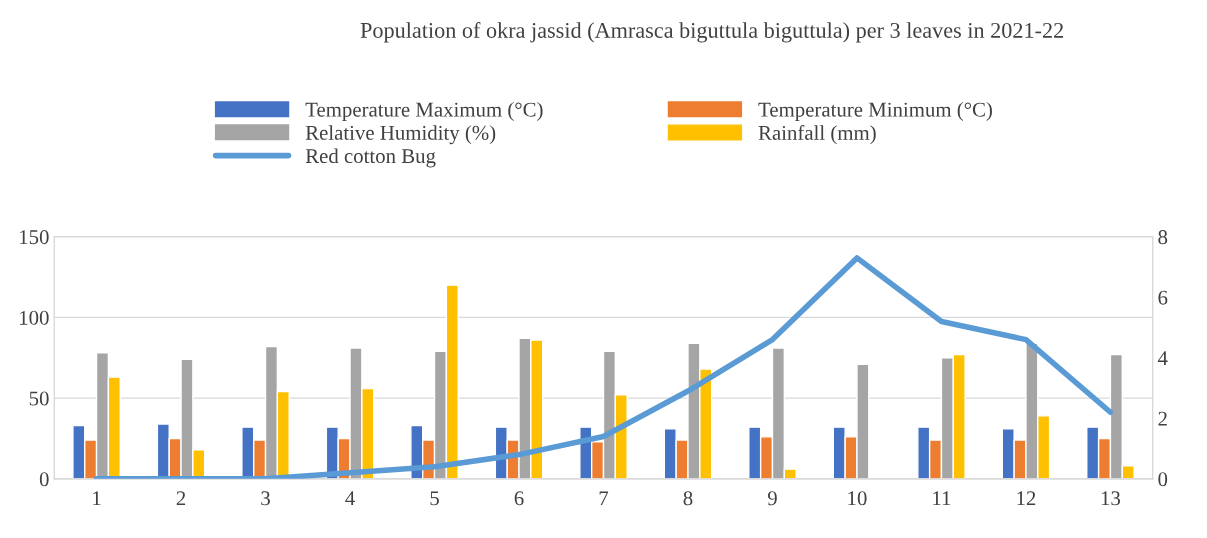  I want to click on y-tick-label: 50, so click(39, 398).